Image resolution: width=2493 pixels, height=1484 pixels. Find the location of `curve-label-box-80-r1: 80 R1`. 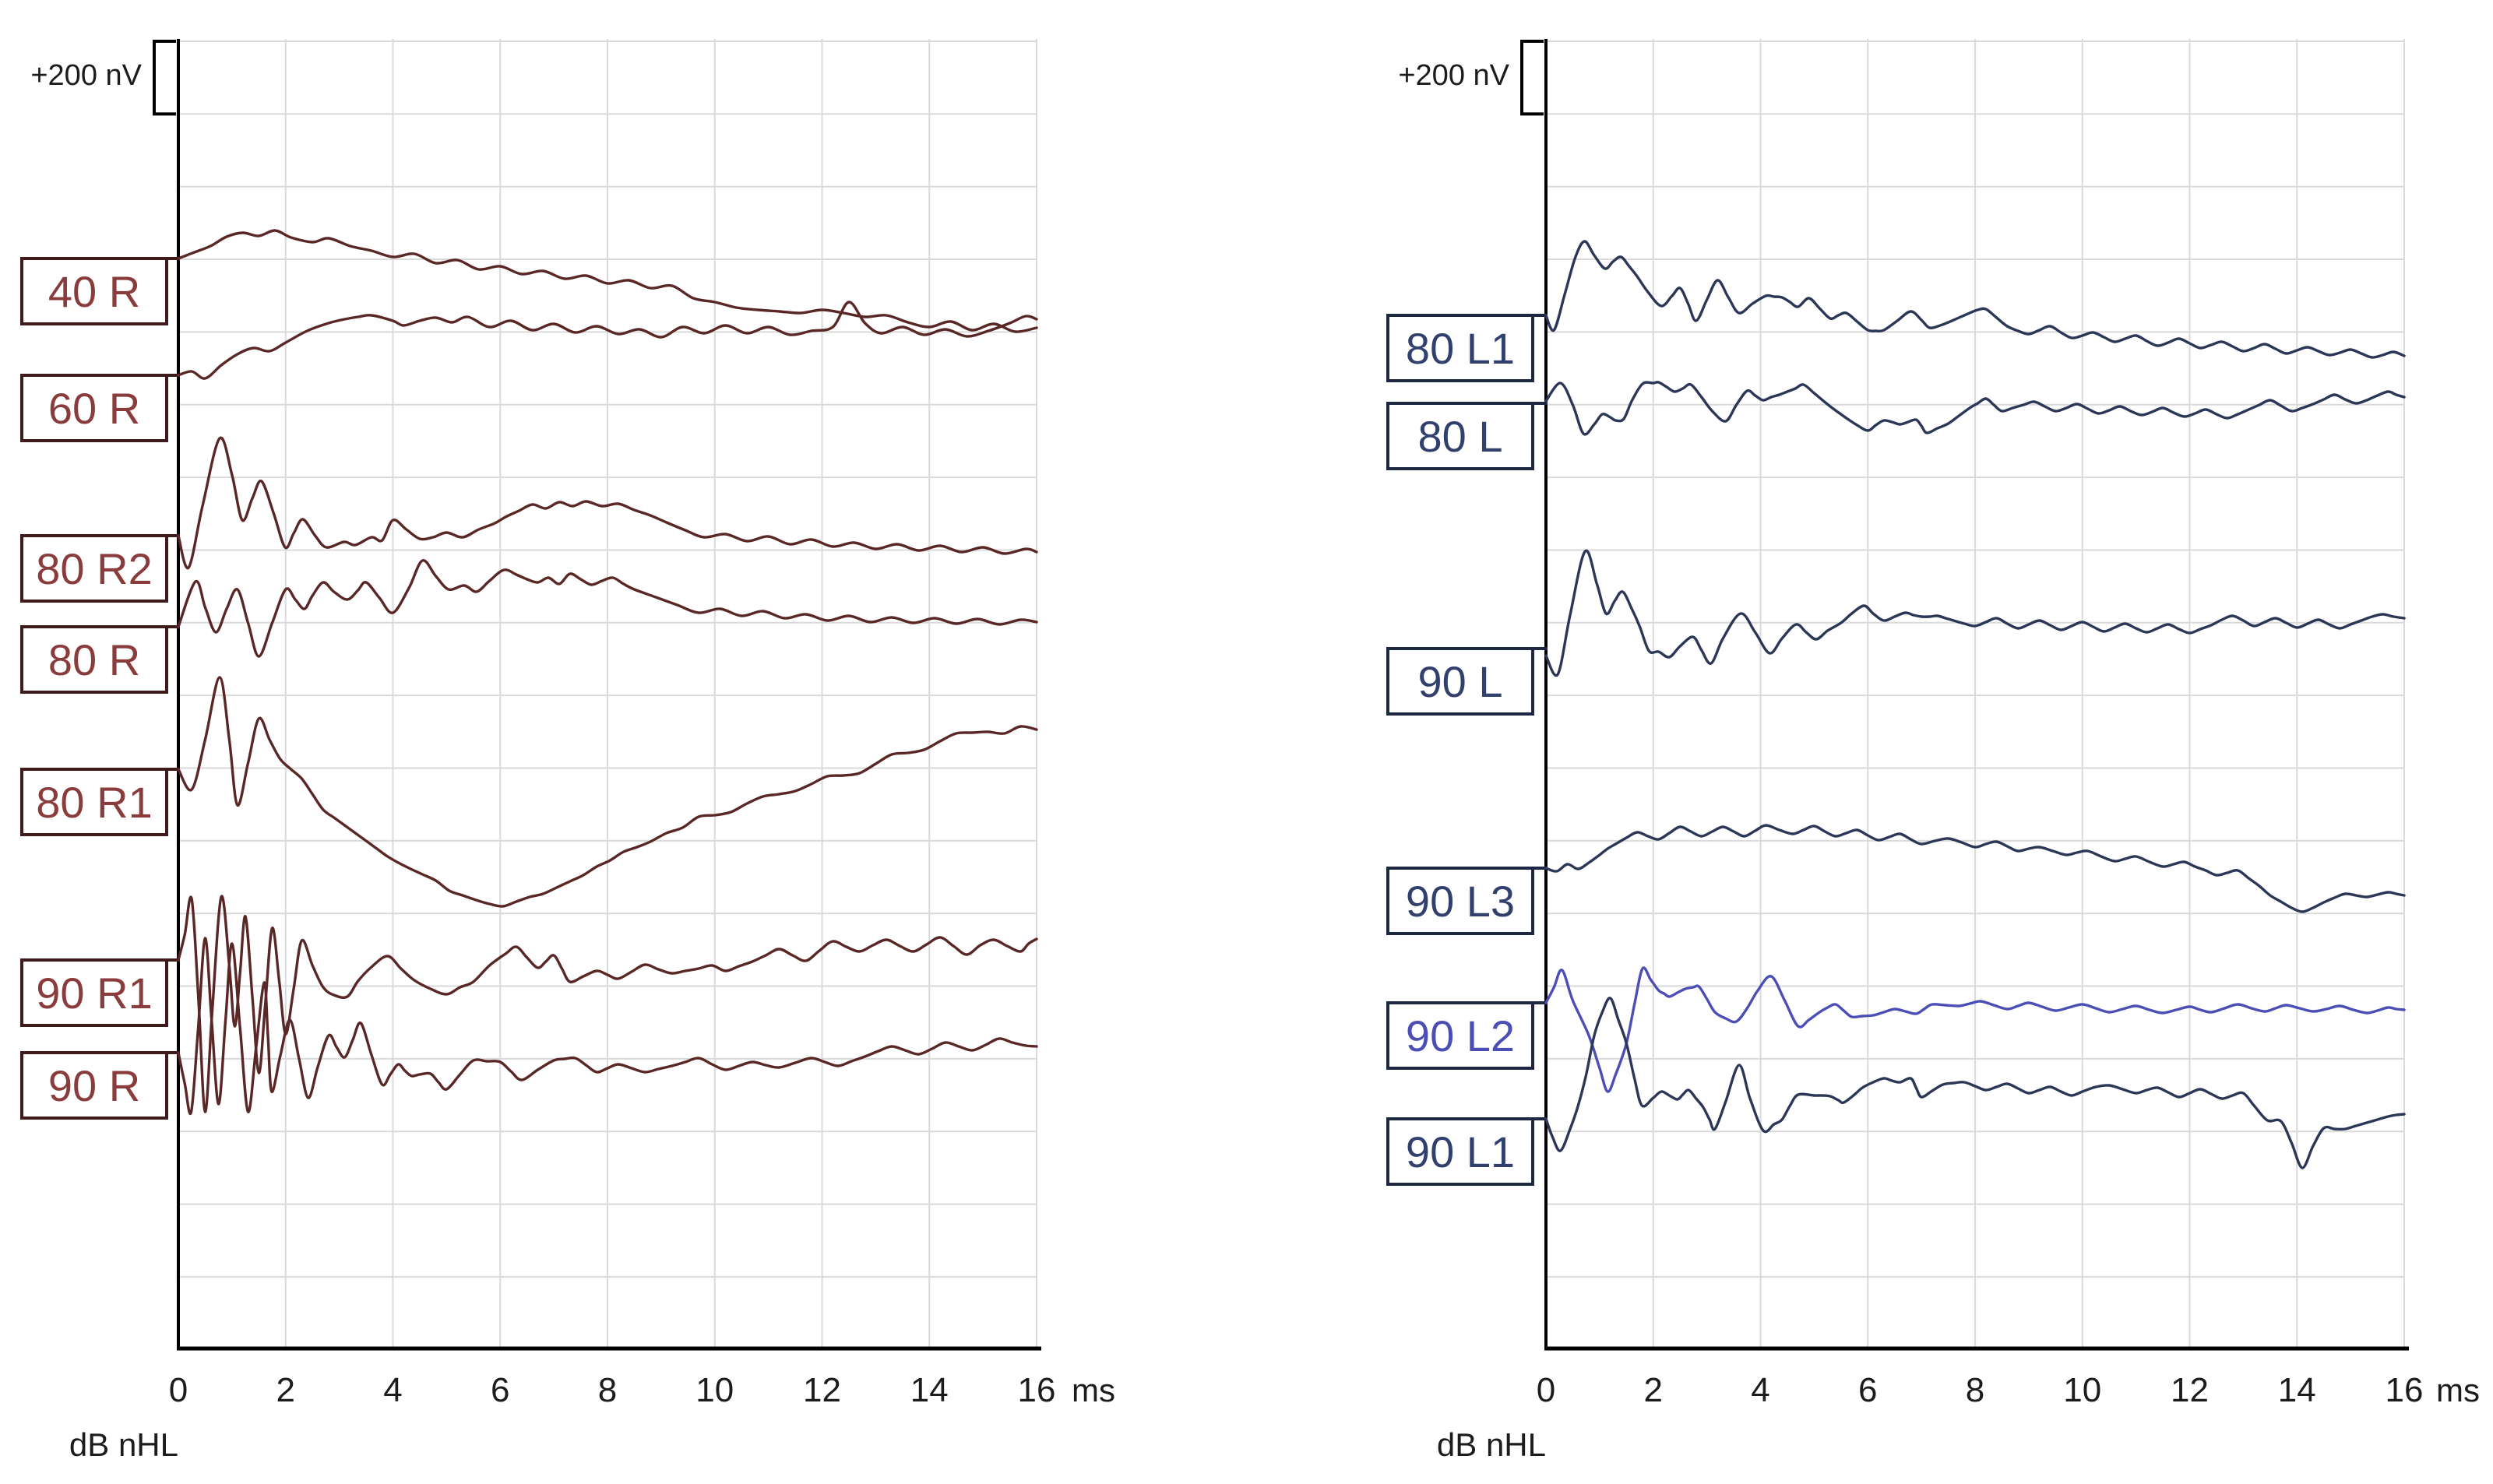

curve-label-box-80-r1: 80 R1 is located at coordinates (100, 802).